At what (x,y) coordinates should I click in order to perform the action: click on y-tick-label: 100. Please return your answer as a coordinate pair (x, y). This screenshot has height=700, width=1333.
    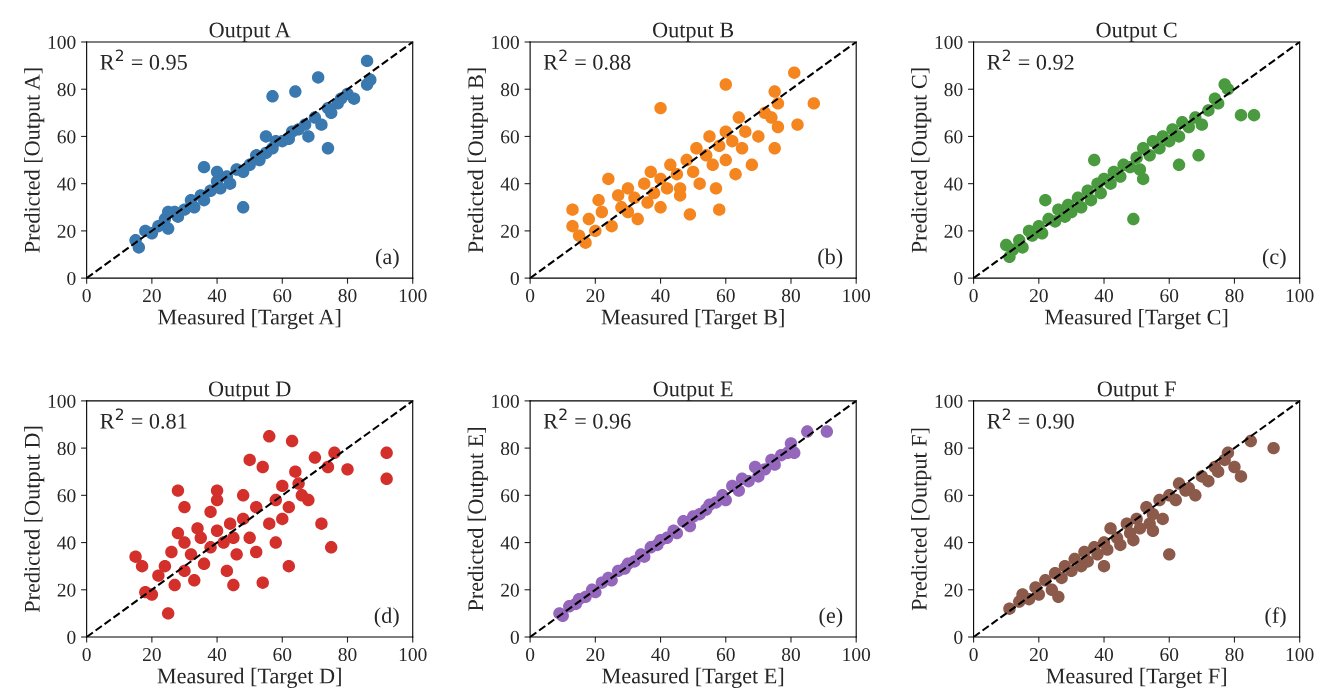
    Looking at the image, I should click on (949, 42).